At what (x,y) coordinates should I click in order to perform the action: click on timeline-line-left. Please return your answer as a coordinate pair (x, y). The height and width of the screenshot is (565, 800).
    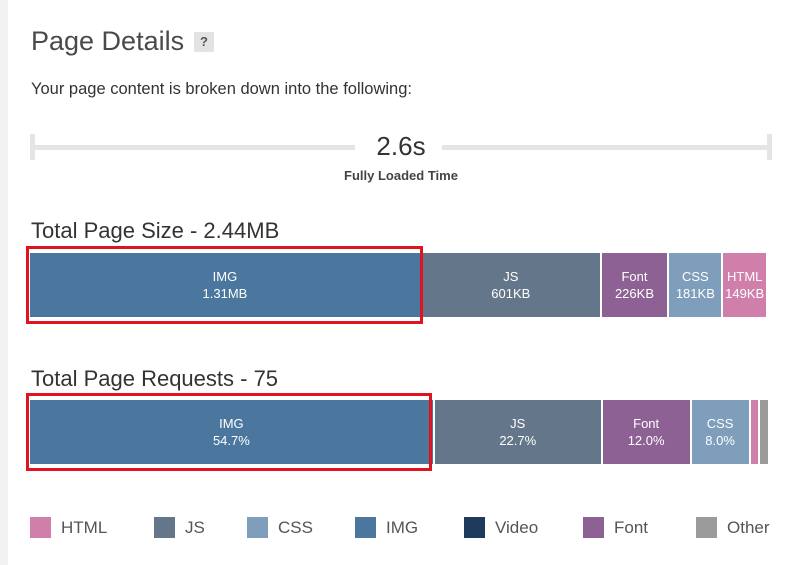
    Looking at the image, I should click on (192, 147).